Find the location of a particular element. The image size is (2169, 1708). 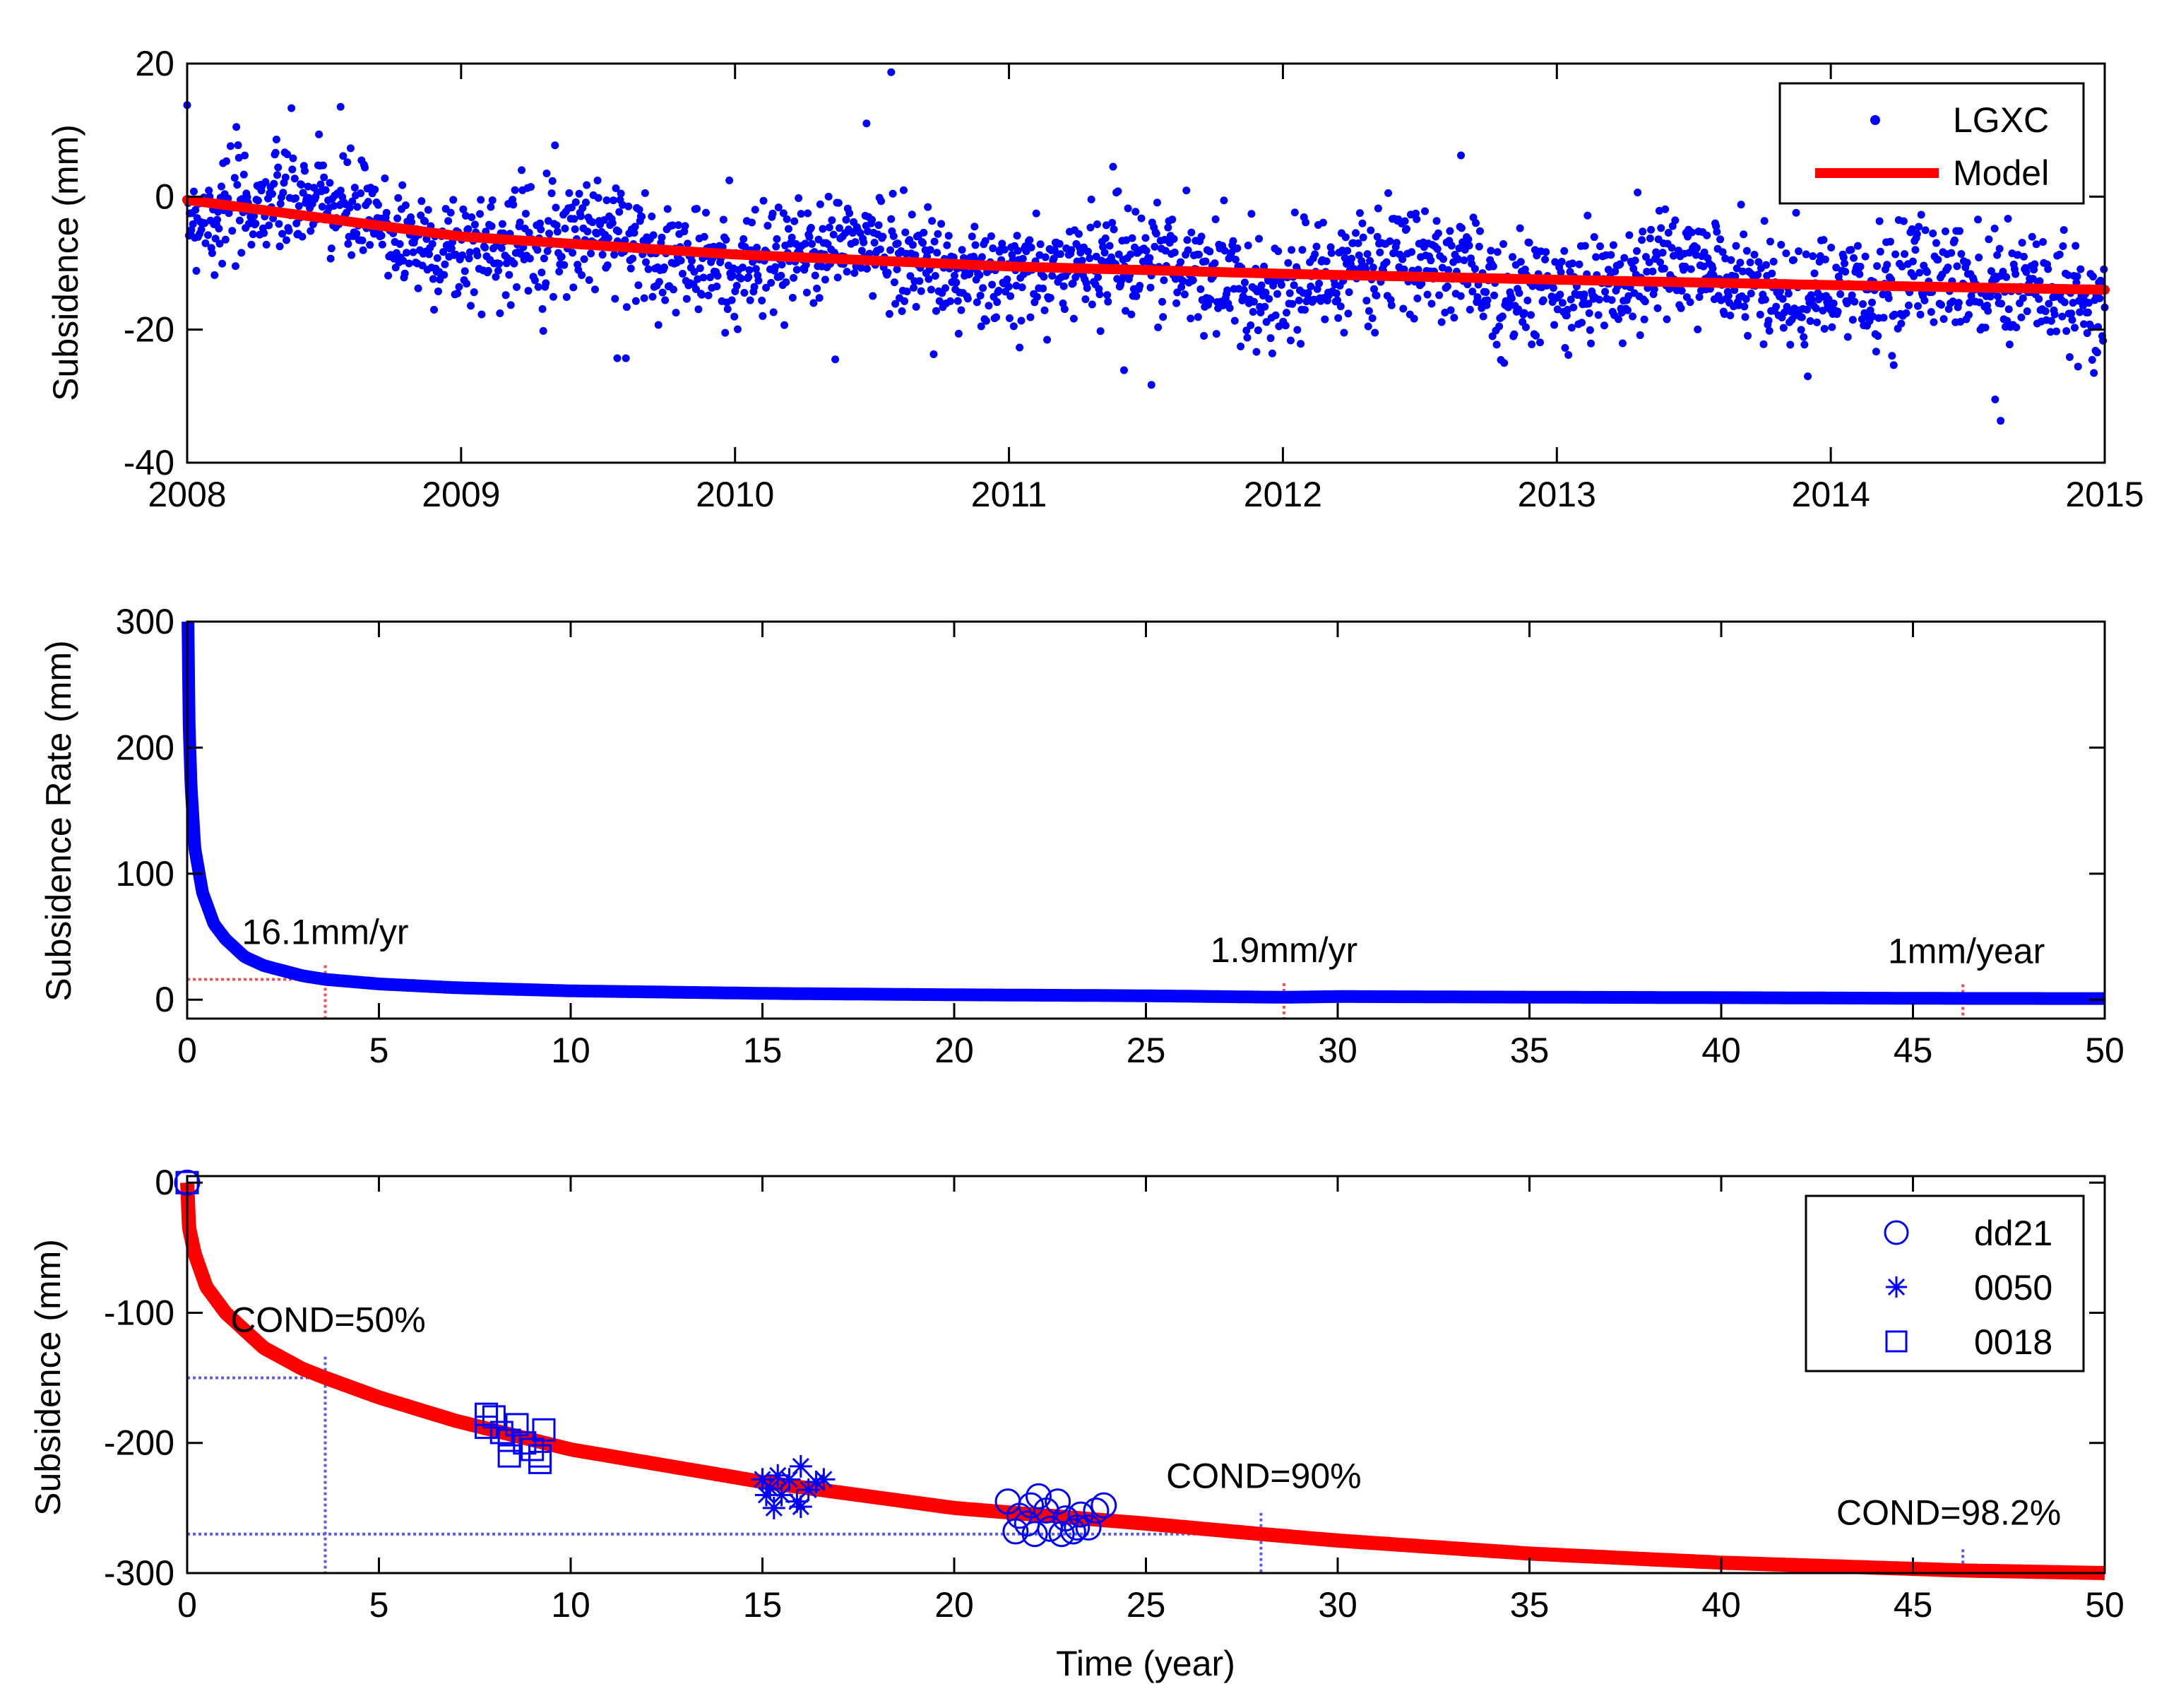

panel-3-xtick-label: 35 is located at coordinates (1530, 1605).